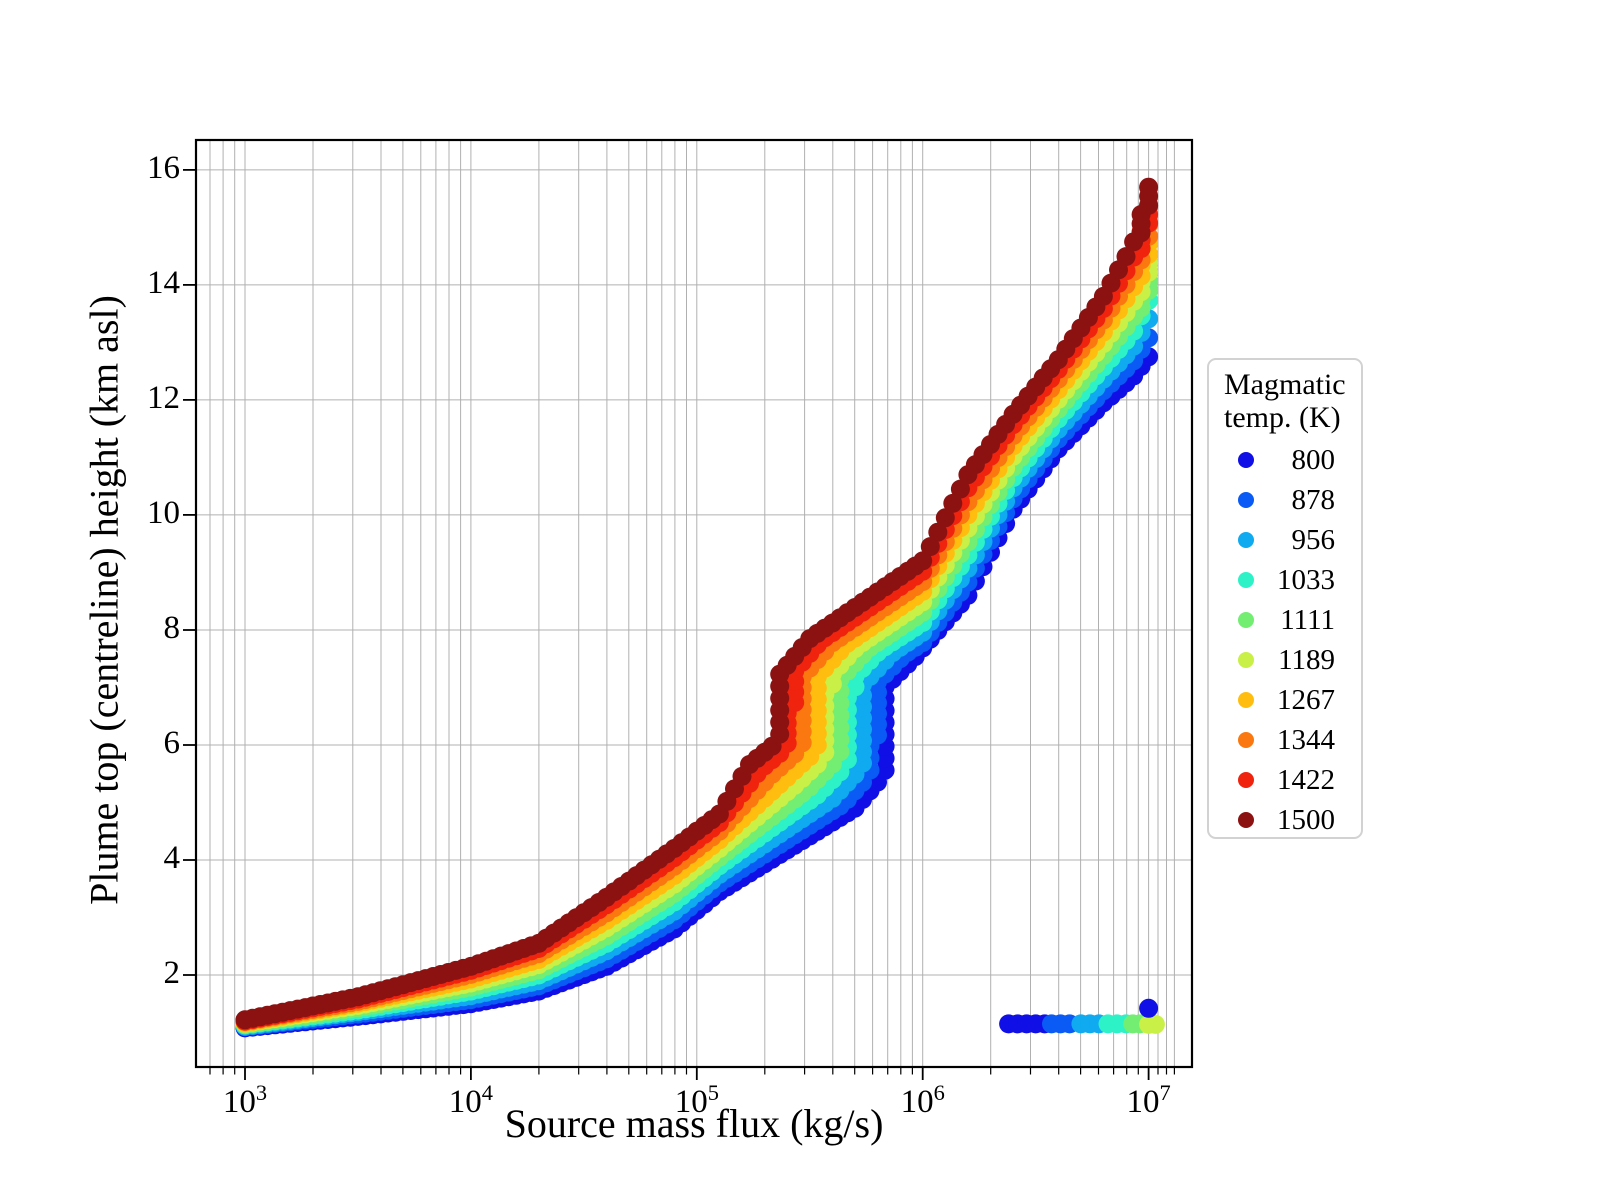  I want to click on legend-label: 1422, so click(1306, 779).